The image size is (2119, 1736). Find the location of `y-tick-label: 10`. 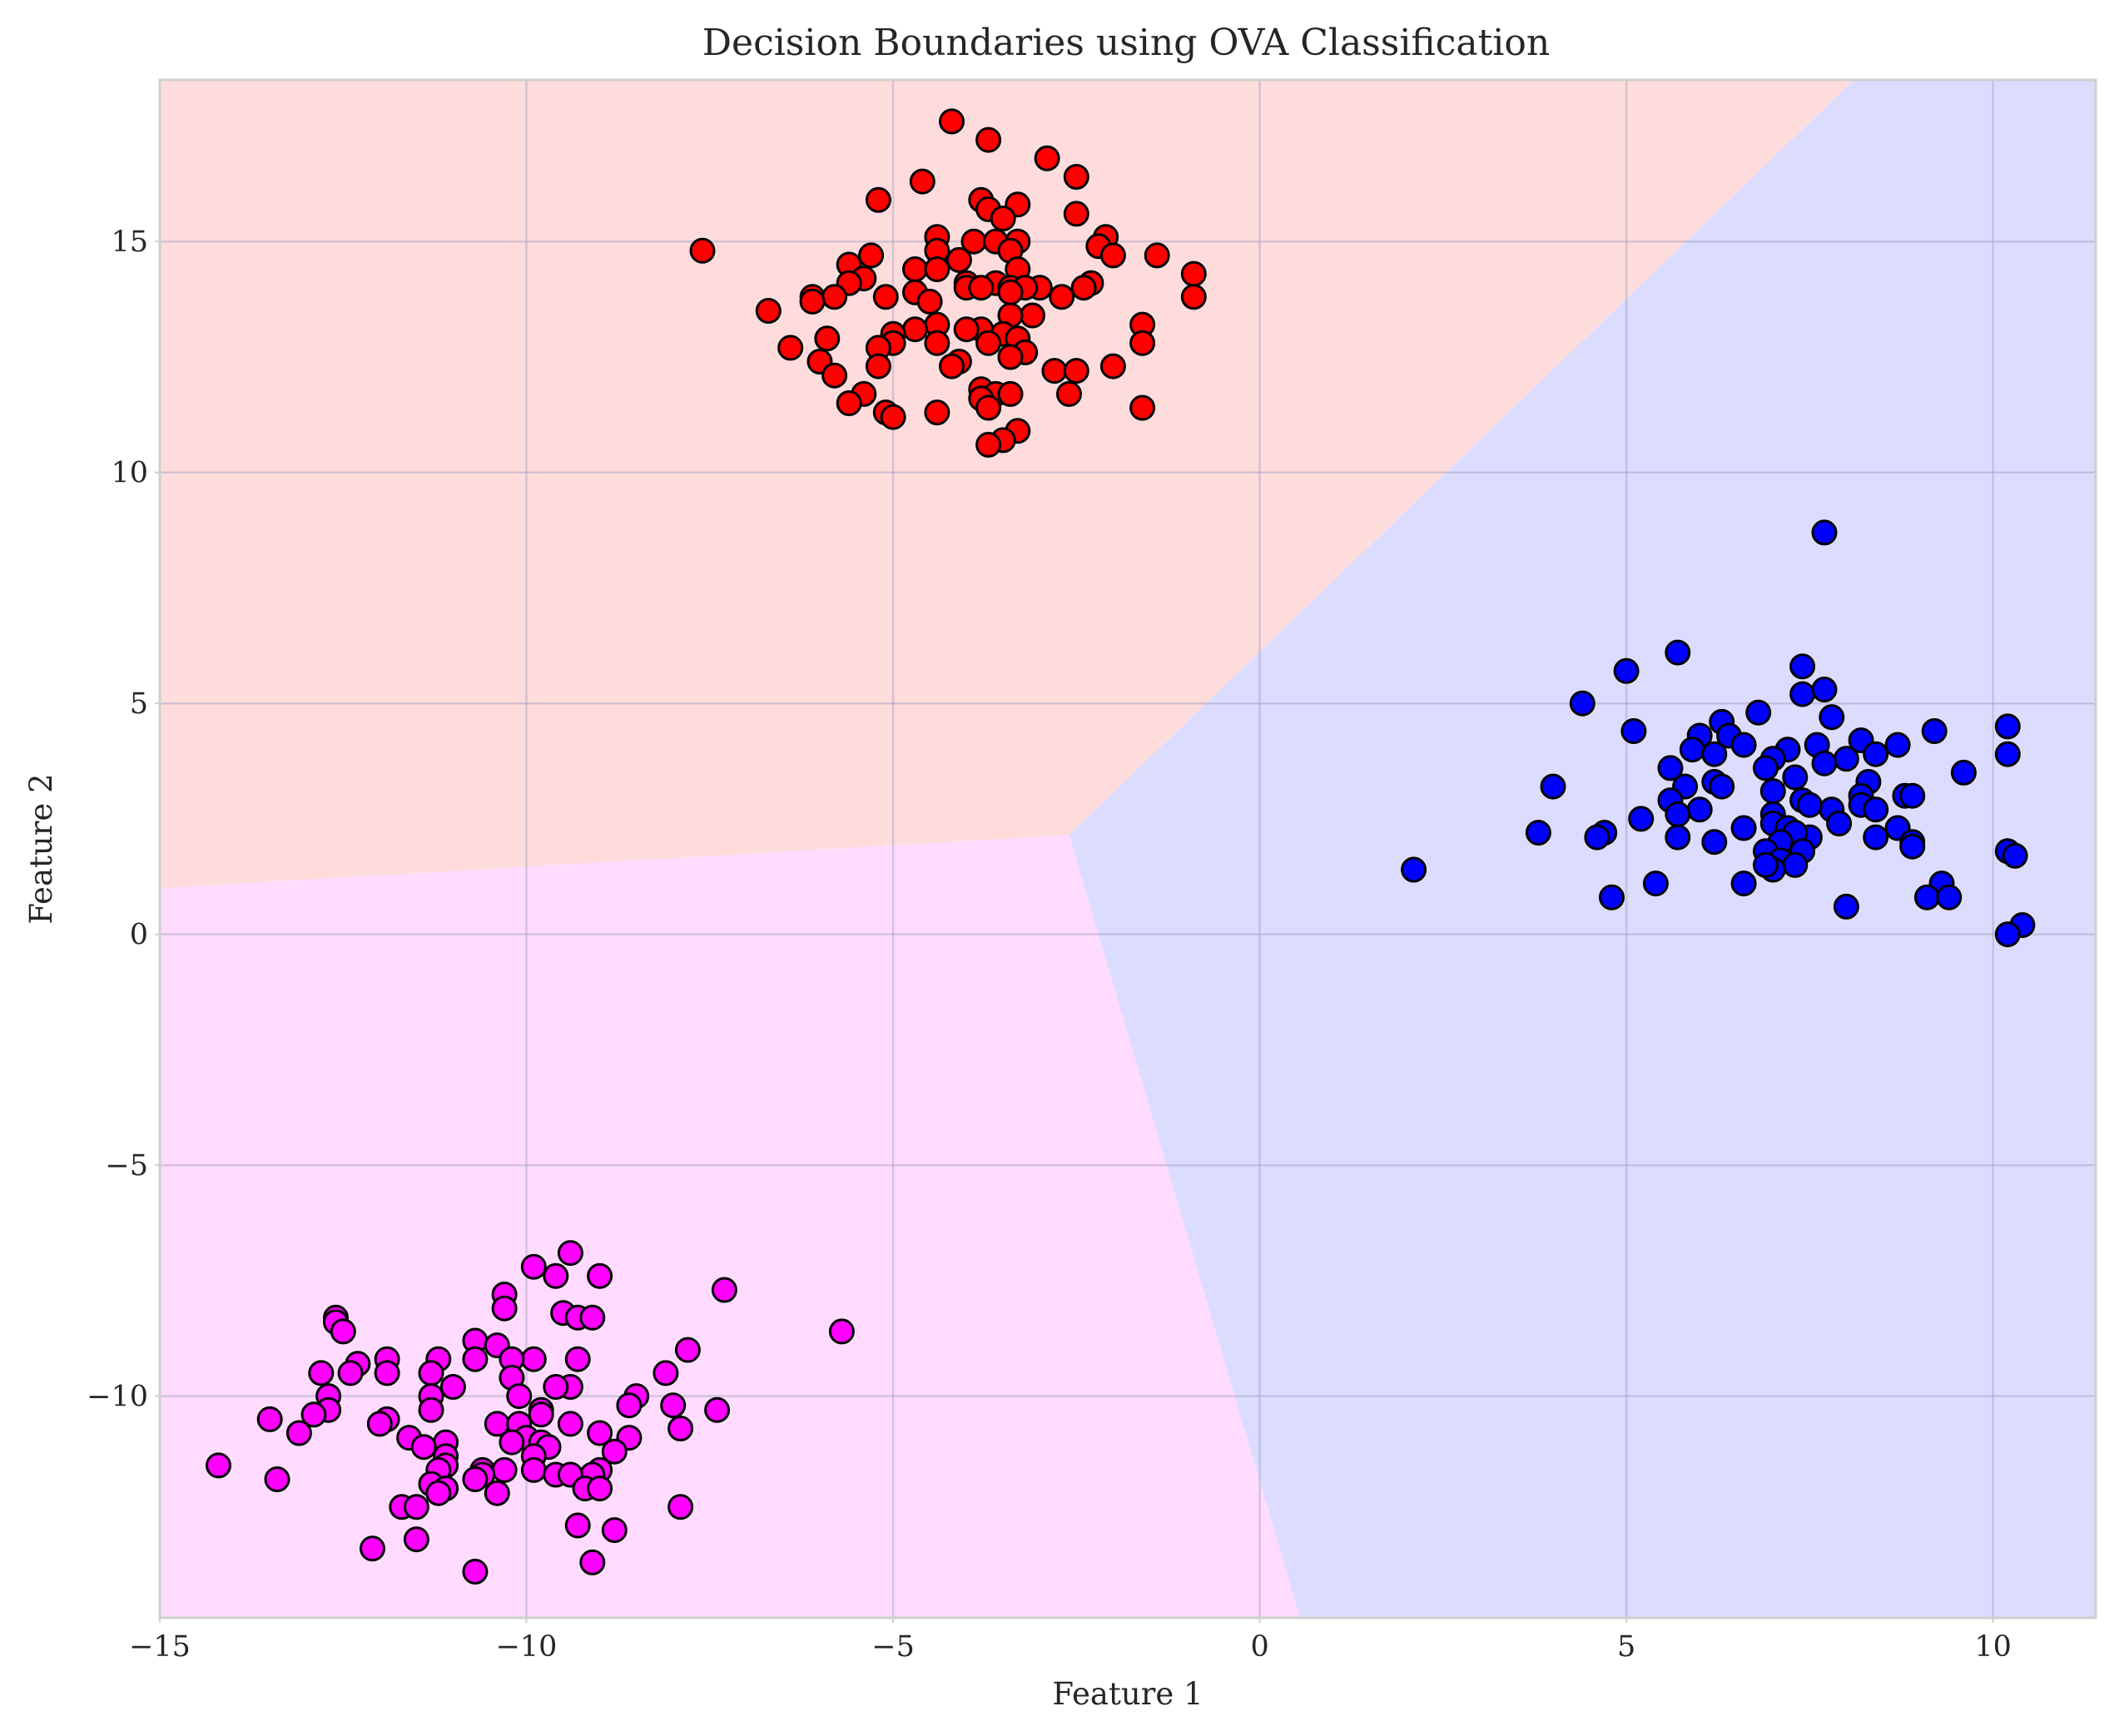

y-tick-label: 10 is located at coordinates (129, 474).